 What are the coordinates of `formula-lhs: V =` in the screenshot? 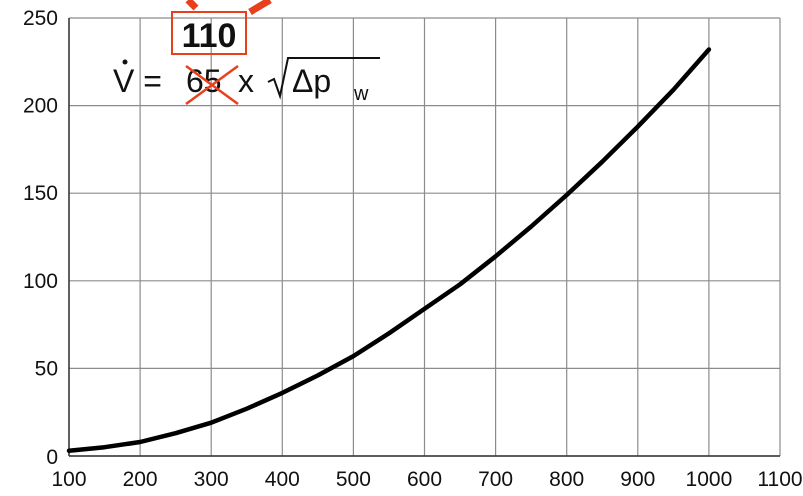 It's located at (137, 81).